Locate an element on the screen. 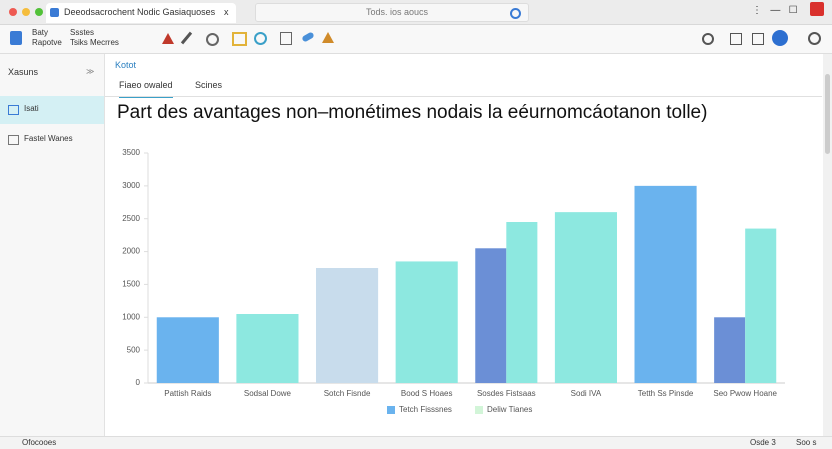 This screenshot has height=449, width=832. y-tick-label: 2500 is located at coordinates (131, 218).